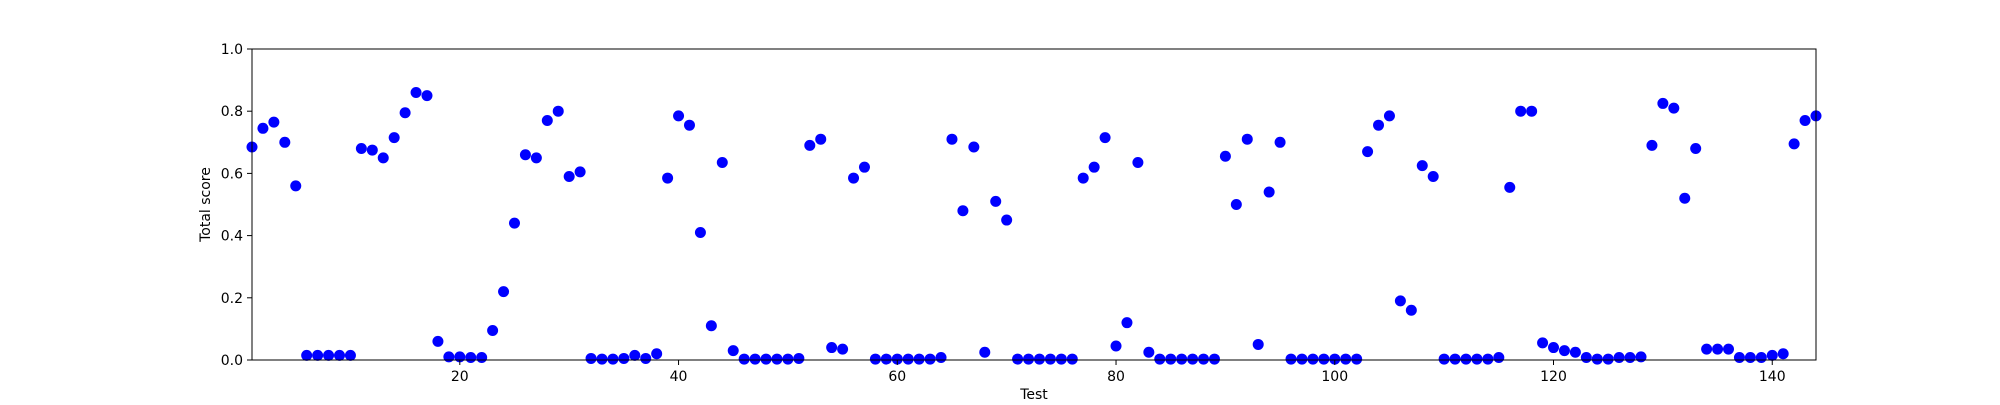  I want to click on y-tick-label: 0.4, so click(232, 237).